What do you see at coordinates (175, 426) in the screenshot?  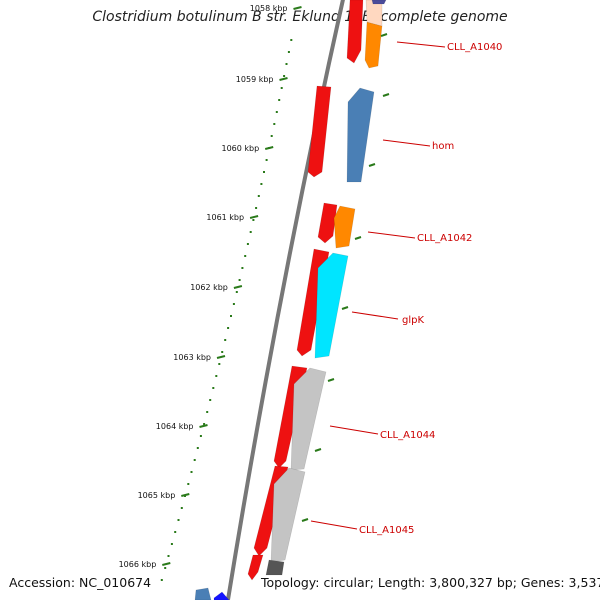 I see `scale-tick-label: 1064 kbp` at bounding box center [175, 426].